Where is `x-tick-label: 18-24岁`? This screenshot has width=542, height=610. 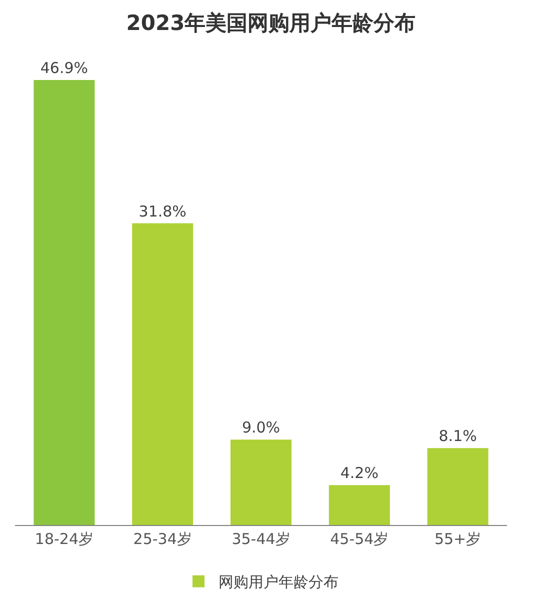
x-tick-label: 18-24岁 is located at coordinates (64, 539).